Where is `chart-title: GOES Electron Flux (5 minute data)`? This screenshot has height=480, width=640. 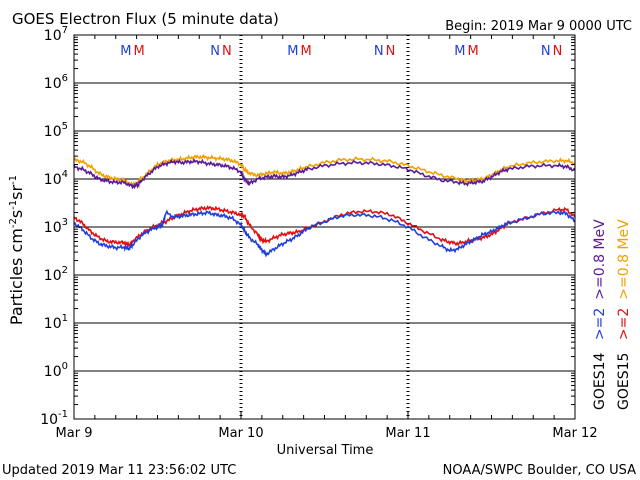 chart-title: GOES Electron Flux (5 minute data) is located at coordinates (145, 19).